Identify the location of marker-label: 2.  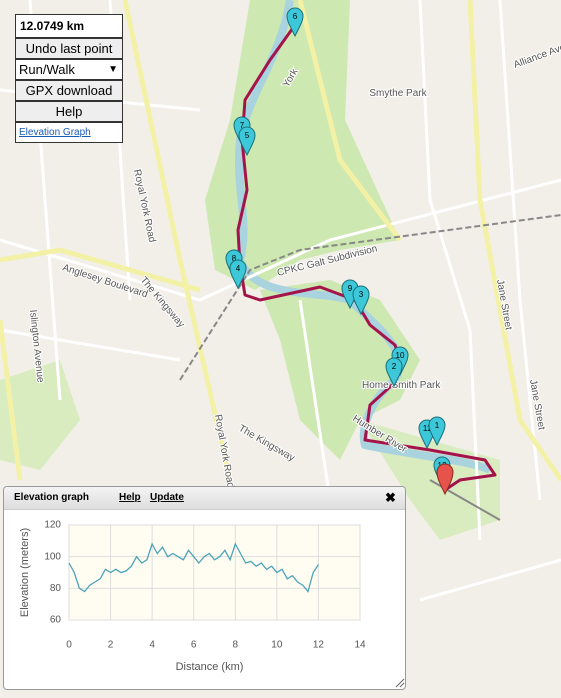
(394, 366).